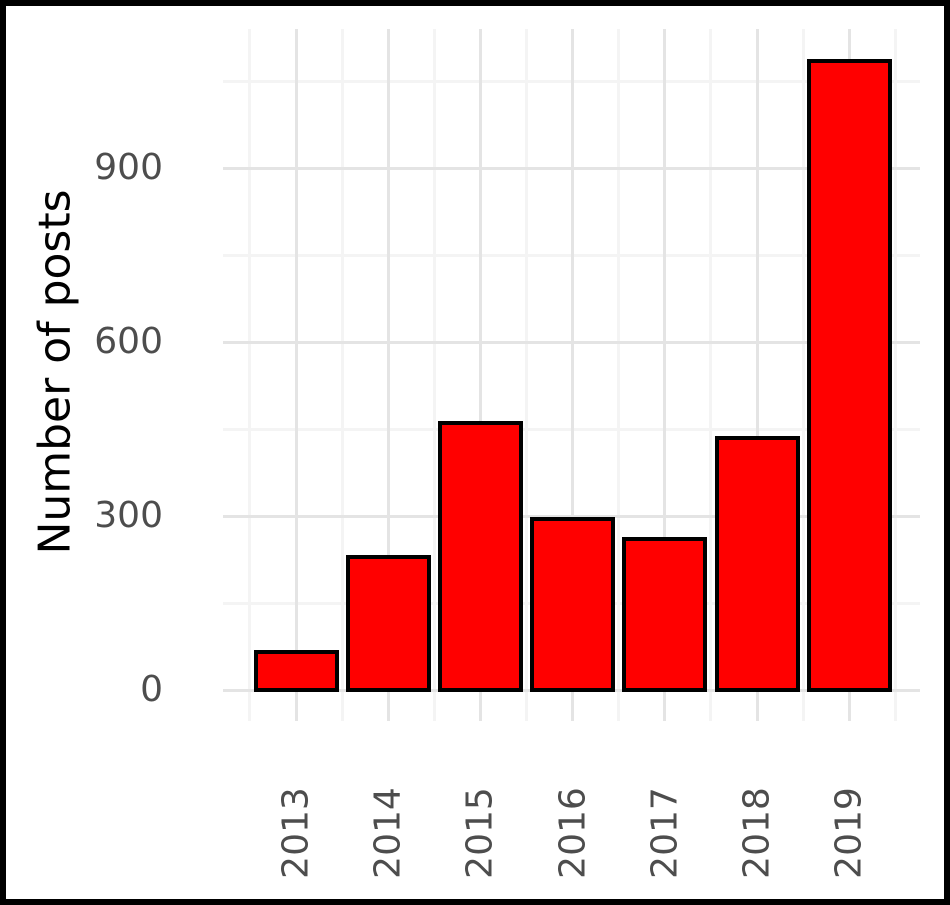 The height and width of the screenshot is (905, 950). I want to click on x-tick-label-2016: 2016, so click(573, 833).